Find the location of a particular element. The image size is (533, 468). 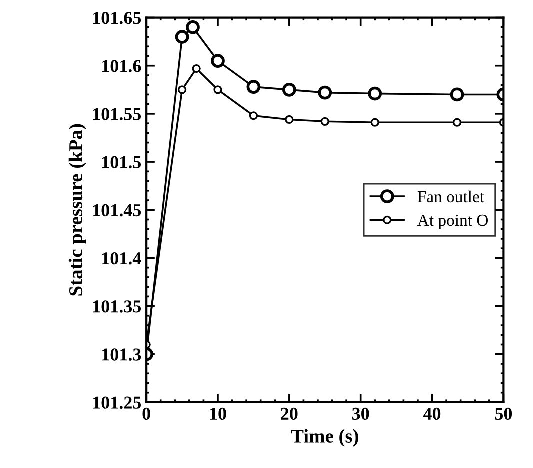

y-tick-label: 101.35 is located at coordinates (118, 306).